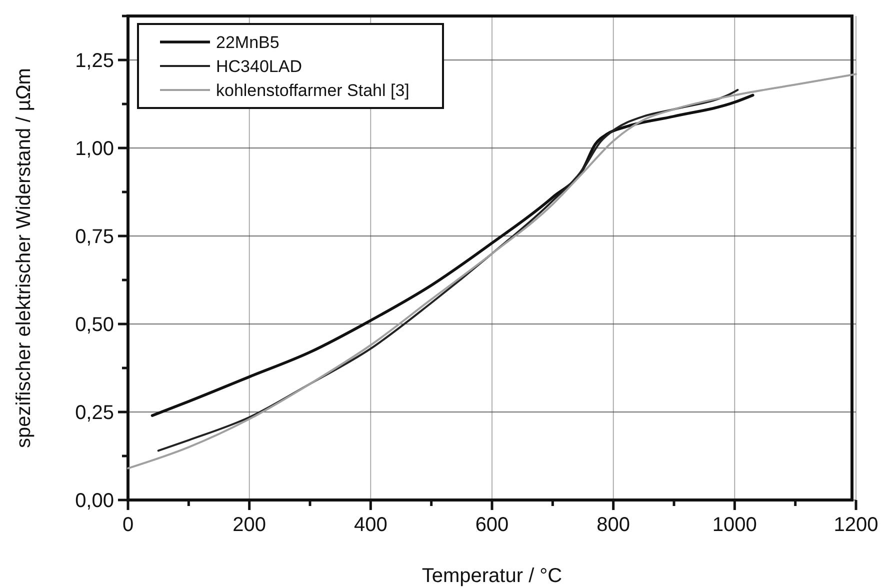 This screenshot has height=588, width=884. I want to click on x-tick-label: 200, so click(249, 525).